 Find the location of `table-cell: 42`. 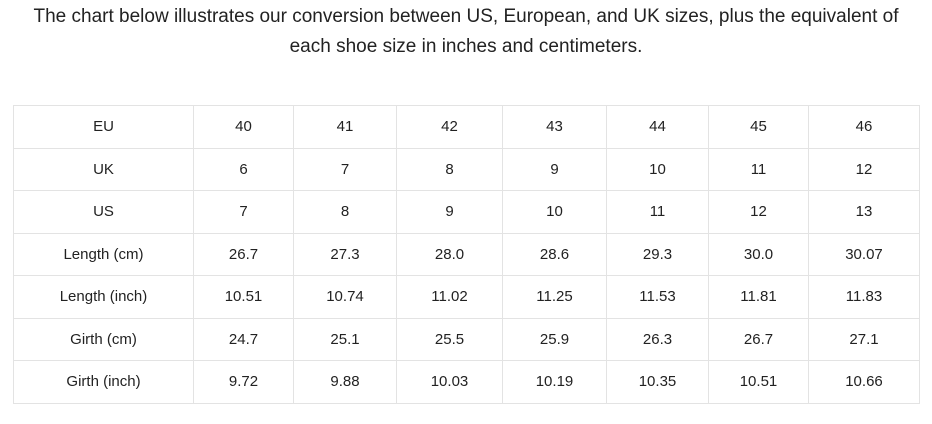

table-cell: 42 is located at coordinates (449, 127).